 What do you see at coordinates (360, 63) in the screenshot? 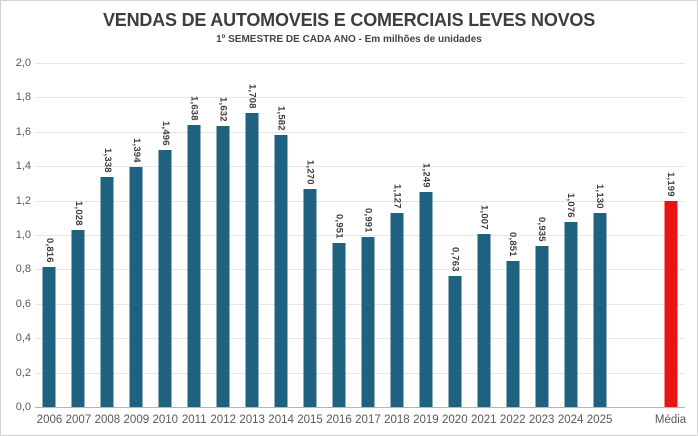
I see `gridline-2,0` at bounding box center [360, 63].